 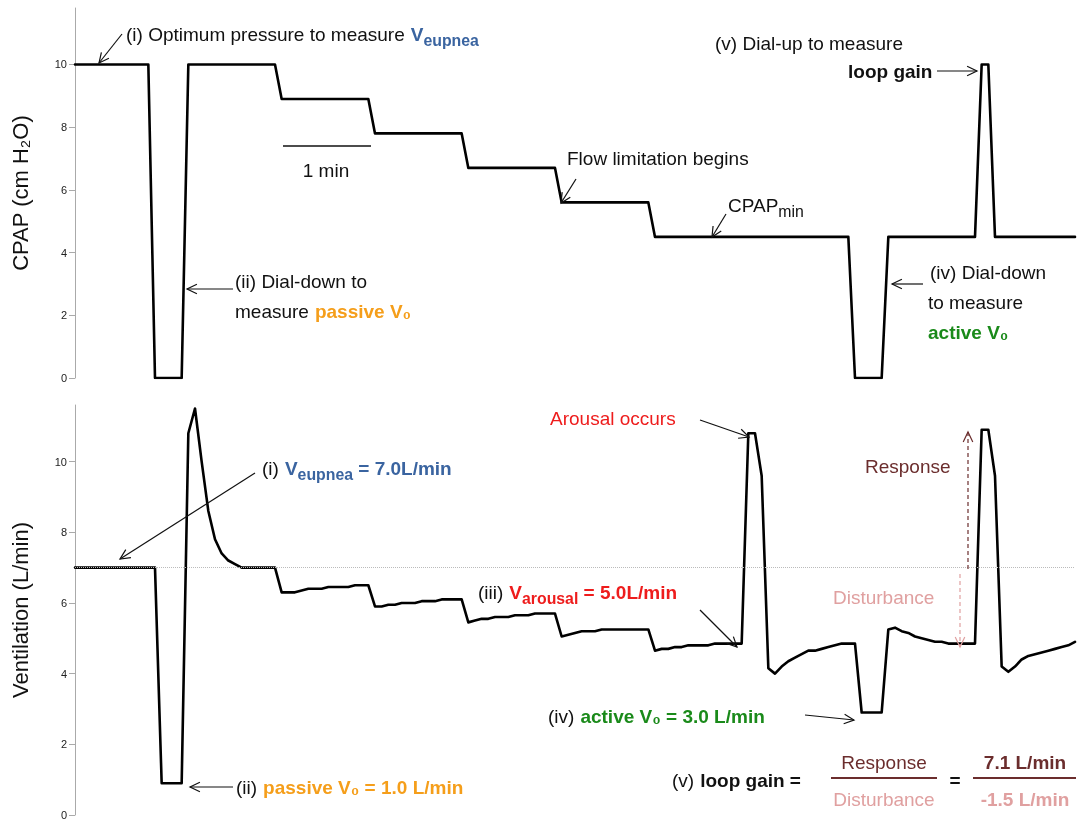 What do you see at coordinates (363, 311) in the screenshot?
I see `annotation: passive V₀` at bounding box center [363, 311].